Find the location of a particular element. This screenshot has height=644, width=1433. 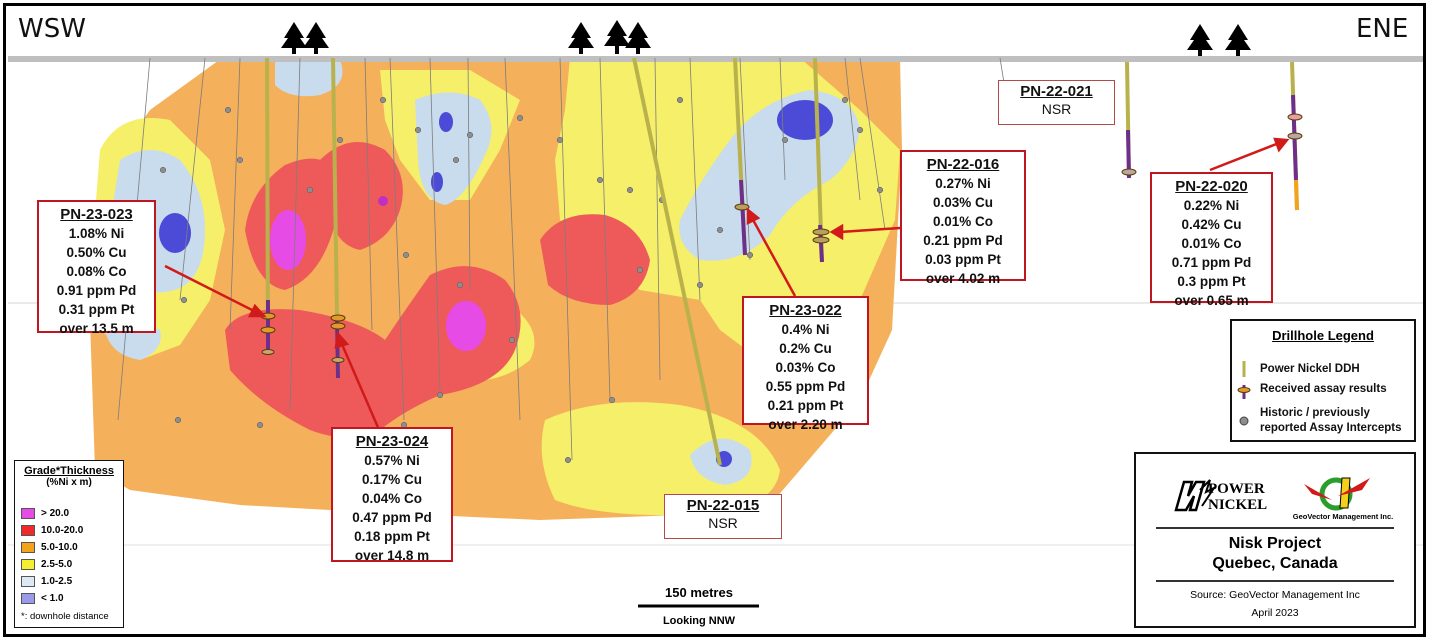

callout-line: 0.21 ppm Pd is located at coordinates (963, 240).